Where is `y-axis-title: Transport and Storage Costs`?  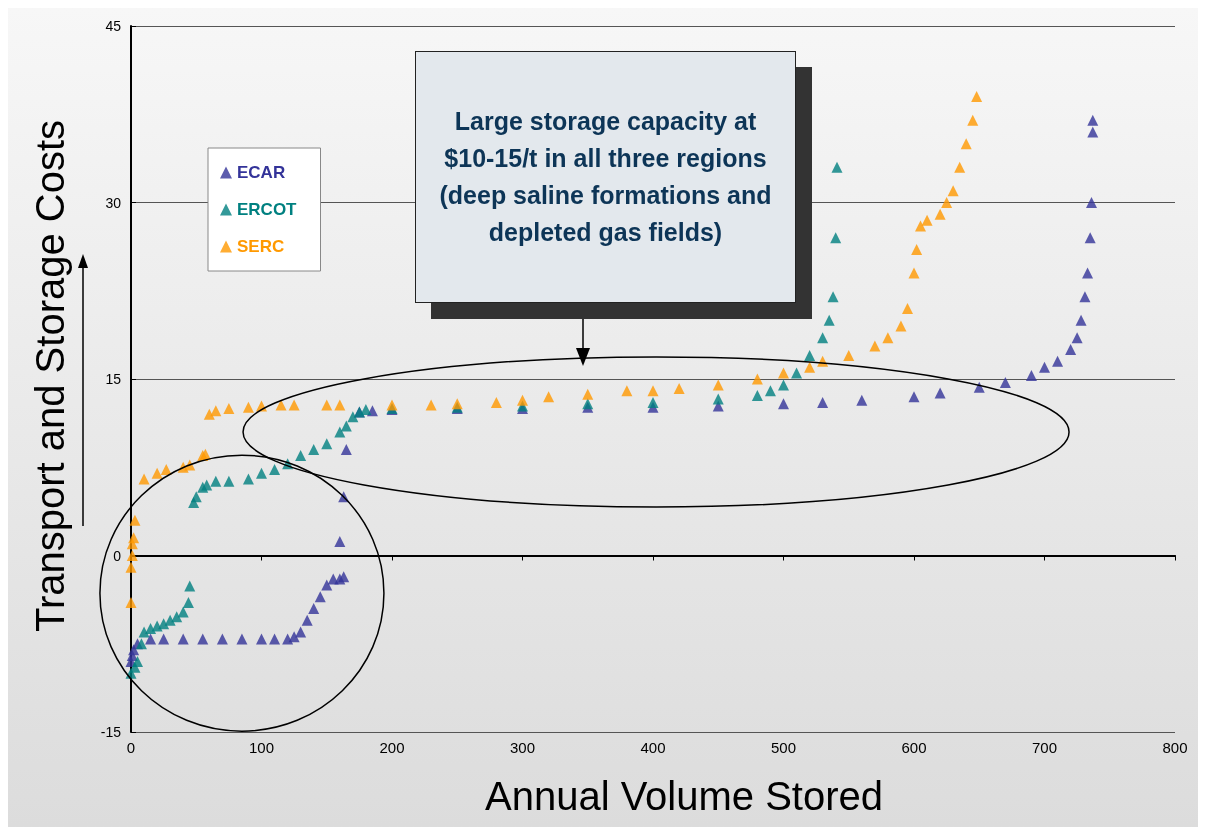 y-axis-title: Transport and Storage Costs is located at coordinates (50, 376).